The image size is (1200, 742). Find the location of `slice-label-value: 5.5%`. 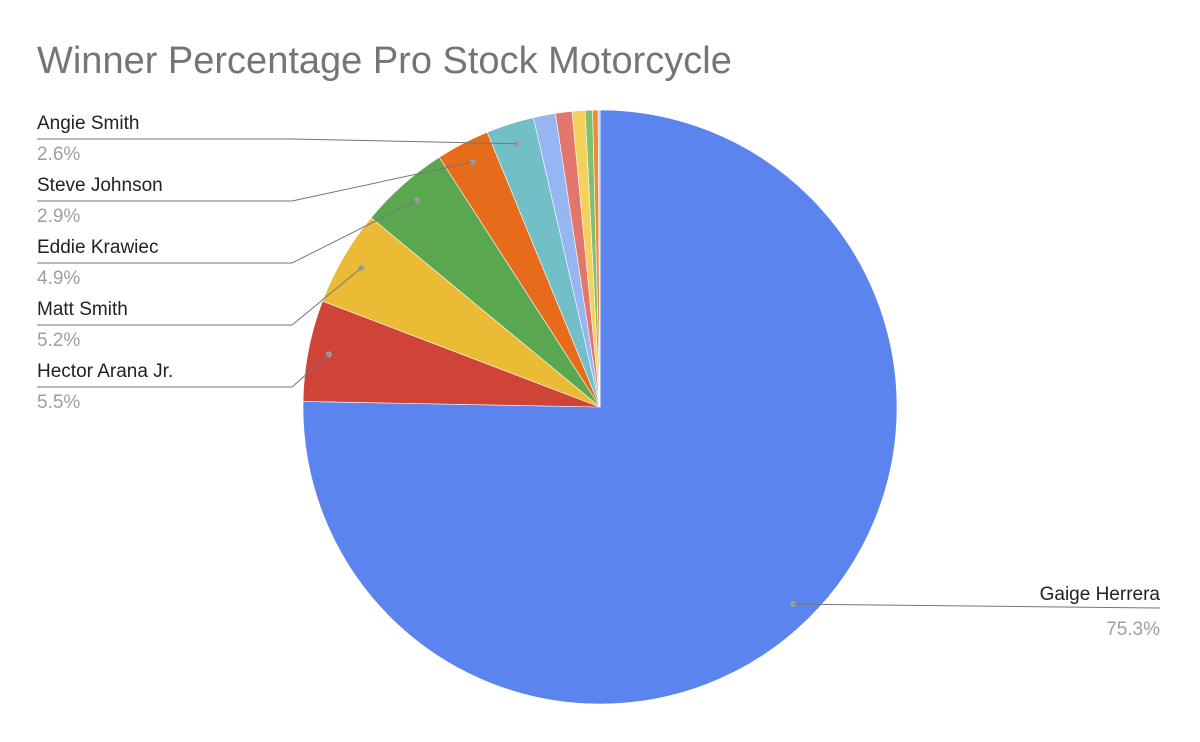

slice-label-value: 5.5% is located at coordinates (58, 402).